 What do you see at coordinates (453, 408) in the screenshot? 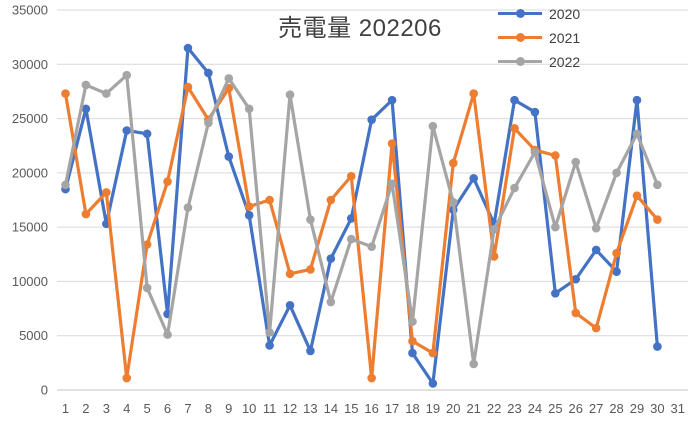
I see `x-tick-label: 20` at bounding box center [453, 408].